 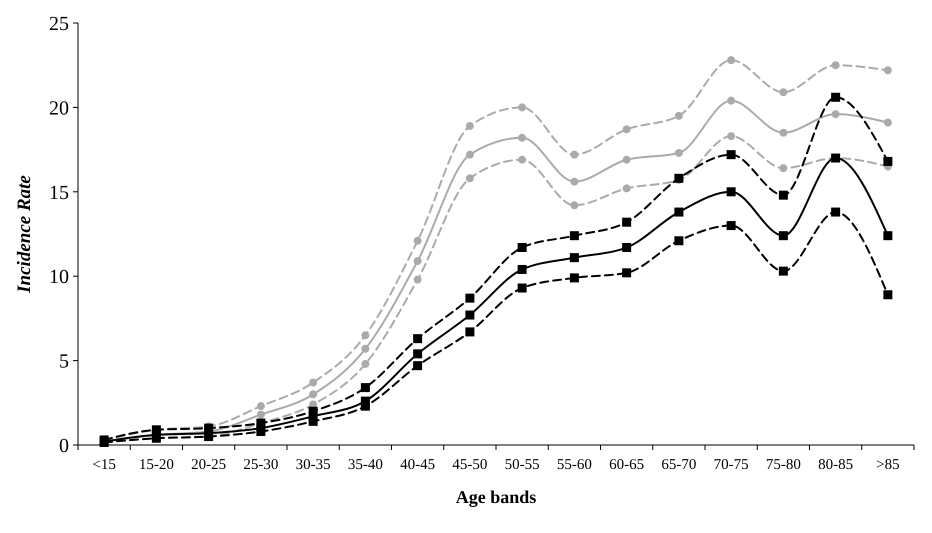 What do you see at coordinates (156, 465) in the screenshot?
I see `x-tick-label: 15-20` at bounding box center [156, 465].